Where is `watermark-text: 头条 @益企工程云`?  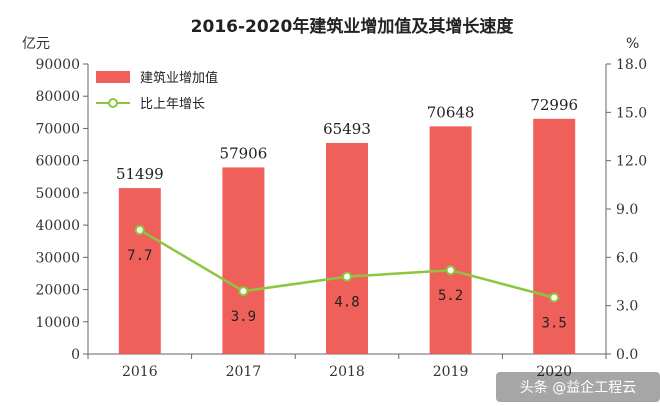 watermark-text: 头条 @益企工程云 is located at coordinates (578, 387).